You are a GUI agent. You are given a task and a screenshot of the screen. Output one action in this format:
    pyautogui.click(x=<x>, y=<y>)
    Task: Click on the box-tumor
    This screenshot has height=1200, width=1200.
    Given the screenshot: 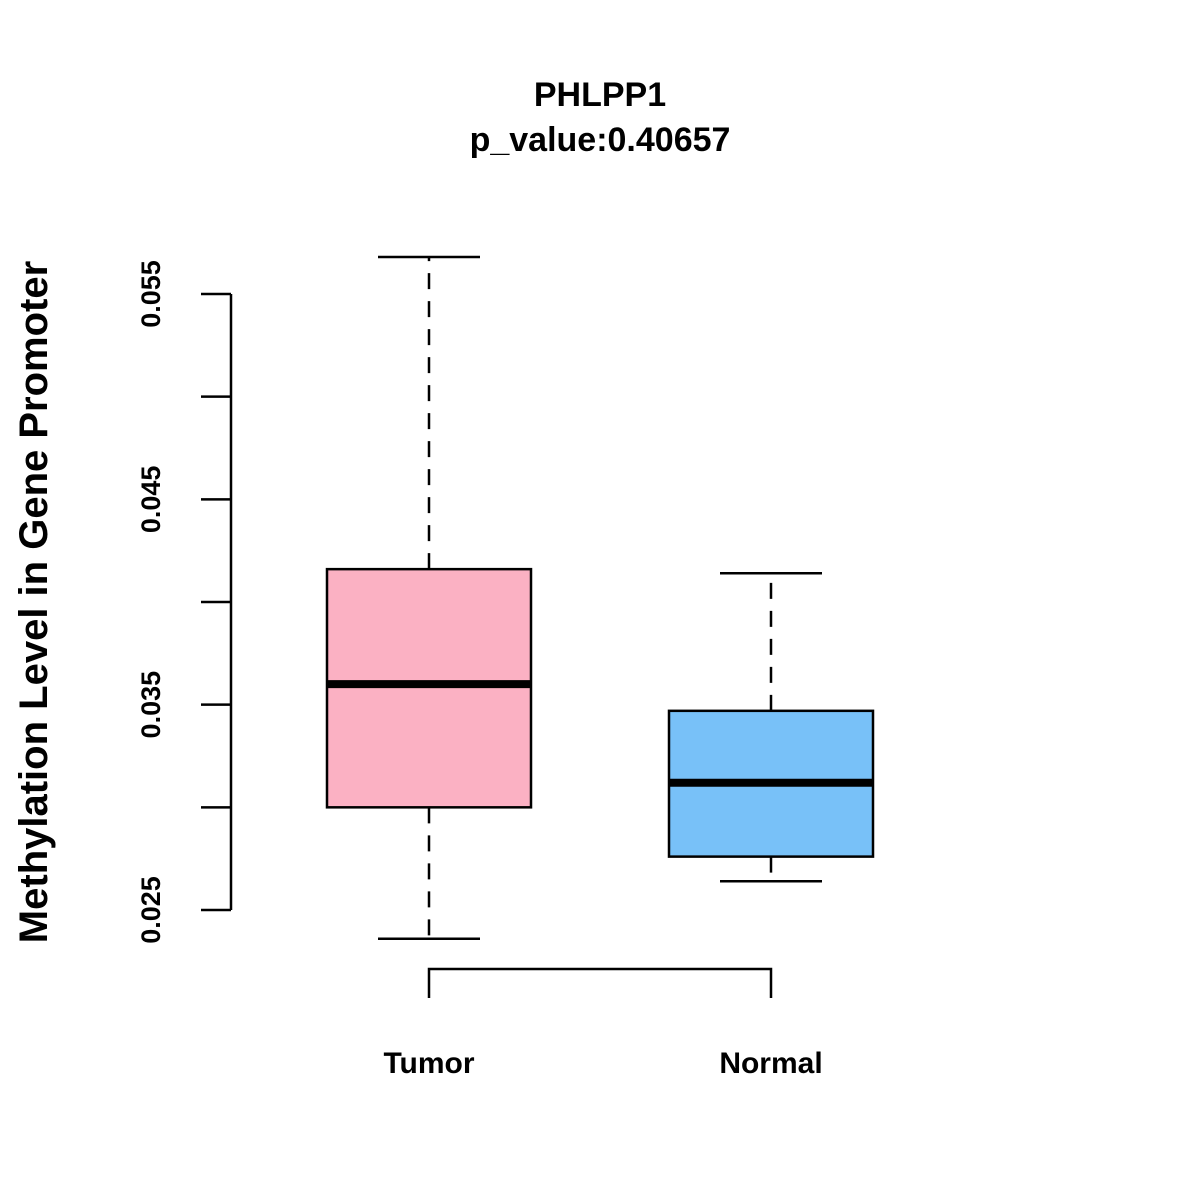 What is the action you would take?
    pyautogui.click(x=429, y=597)
    